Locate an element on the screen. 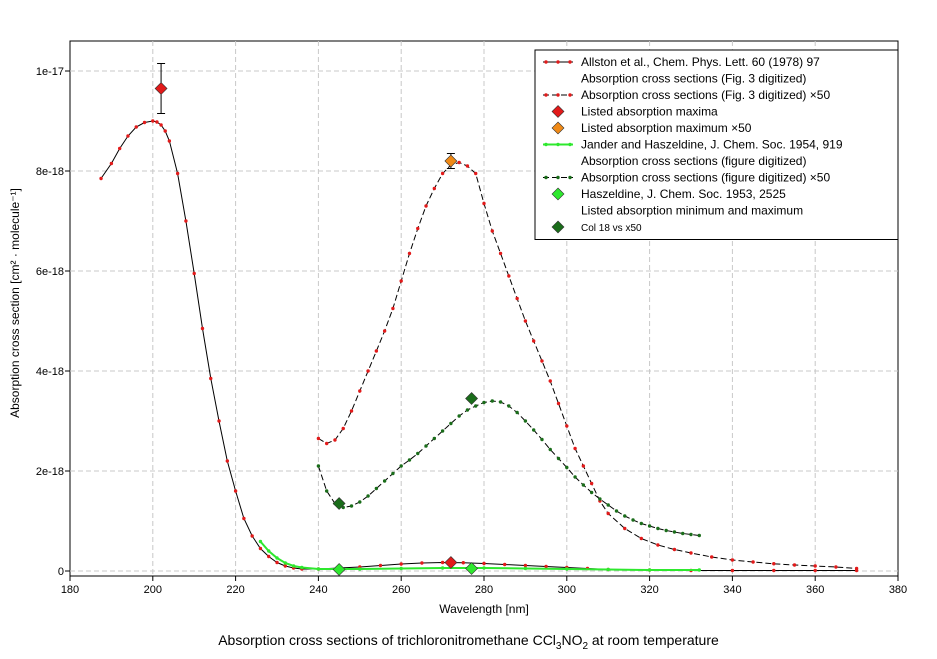 The image size is (937, 659). y-tick-label: 0 is located at coordinates (61, 572).